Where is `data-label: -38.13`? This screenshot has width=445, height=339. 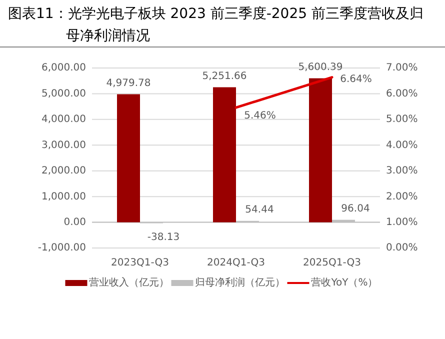 data-label: -38.13 is located at coordinates (163, 238).